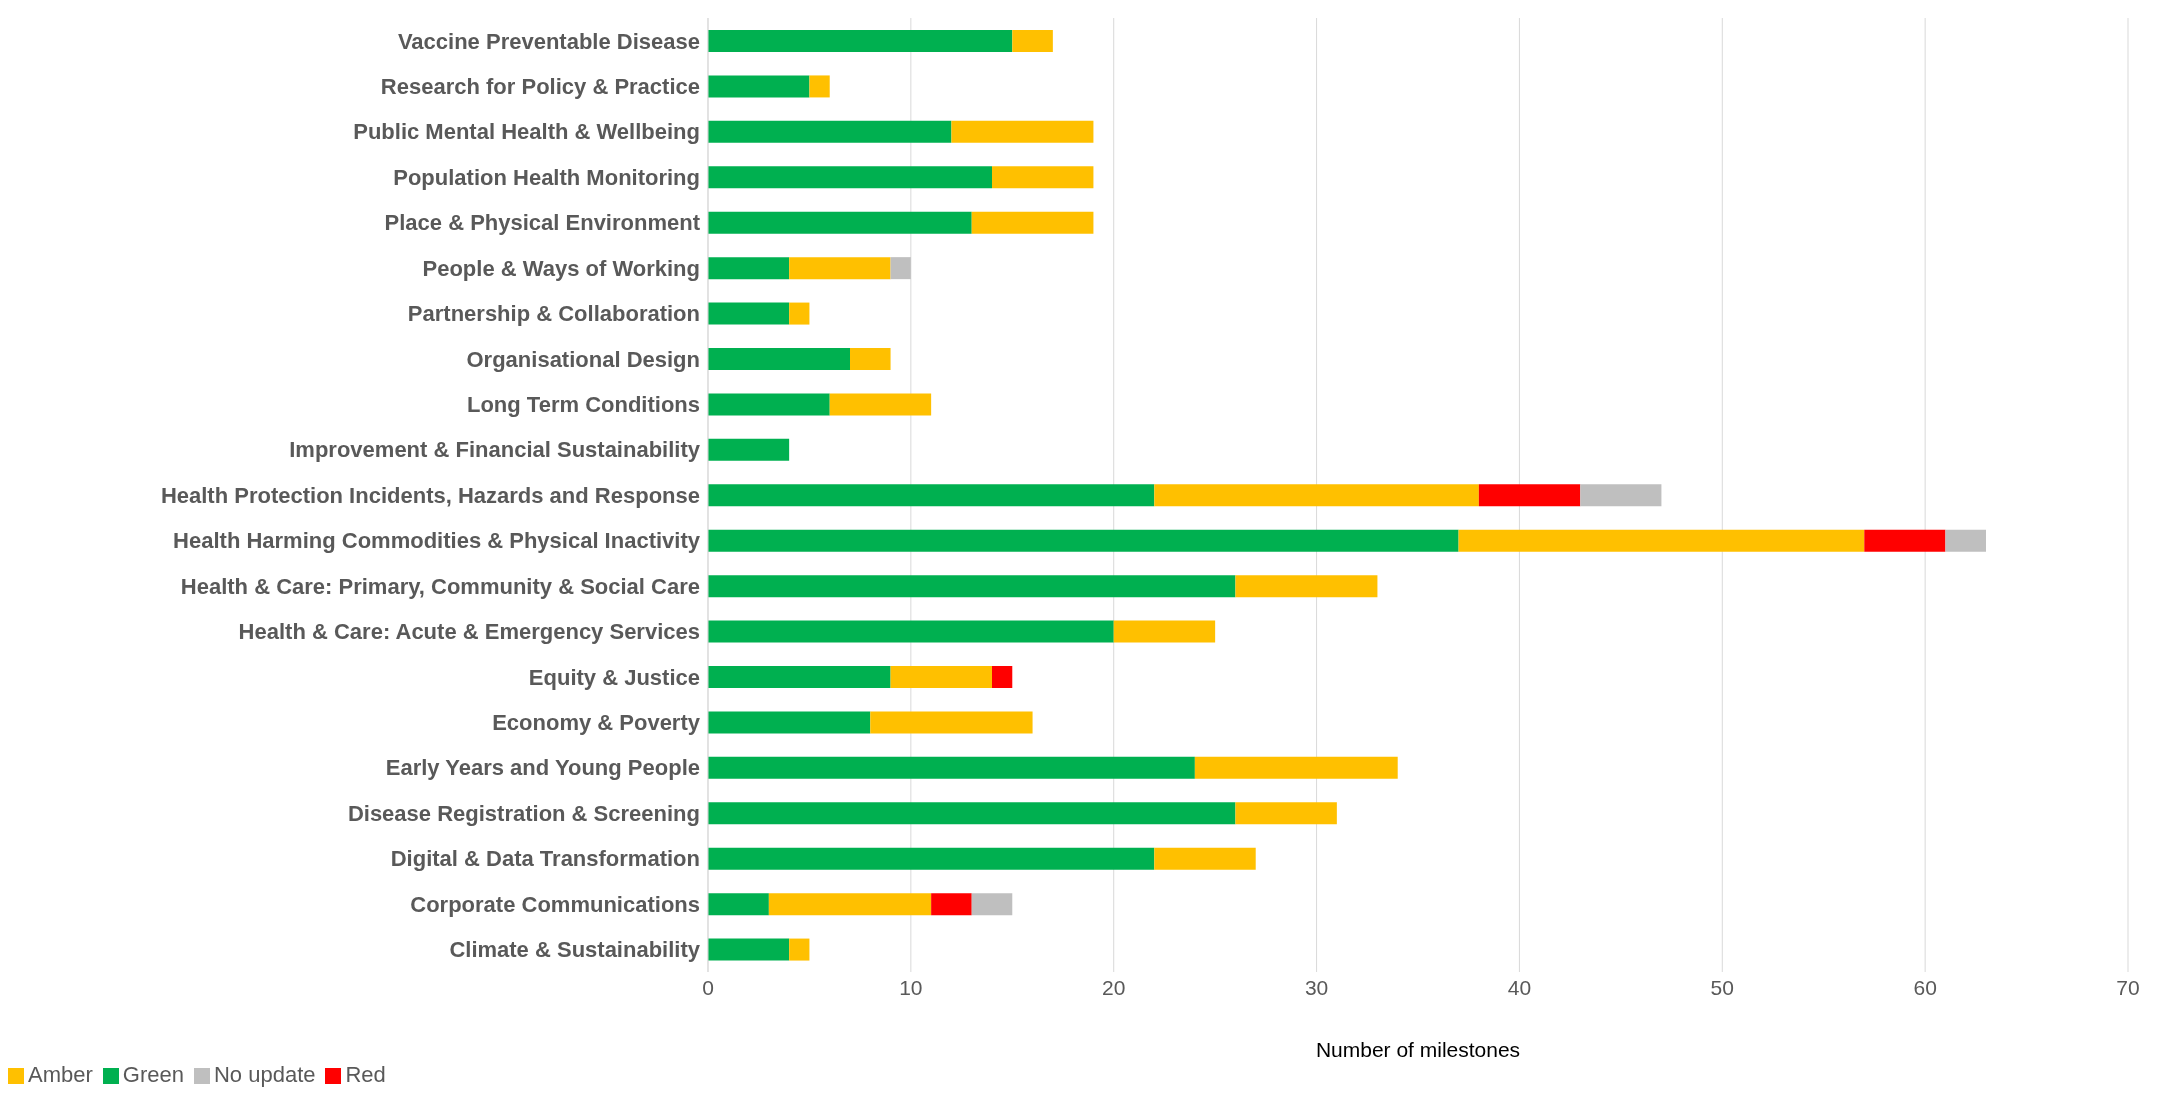  I want to click on y-tick-label: Research for Policy & Practice, so click(540, 86).